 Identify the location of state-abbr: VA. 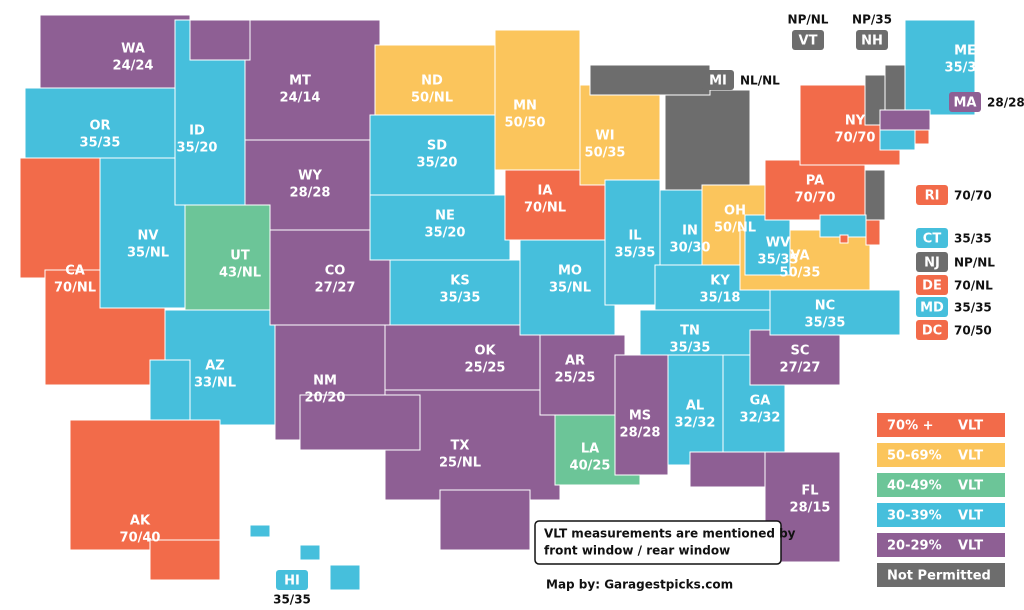
(799, 256).